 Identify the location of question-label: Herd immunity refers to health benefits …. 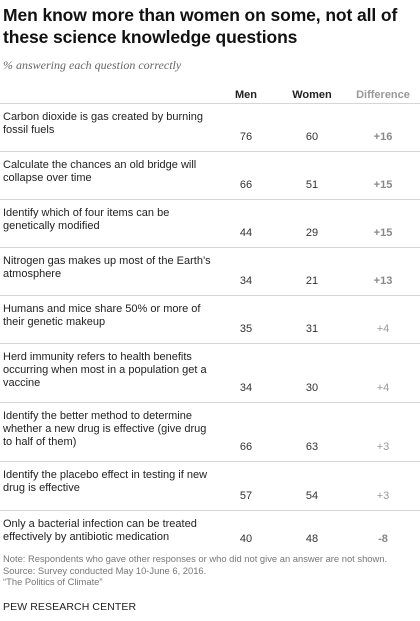
(105, 370).